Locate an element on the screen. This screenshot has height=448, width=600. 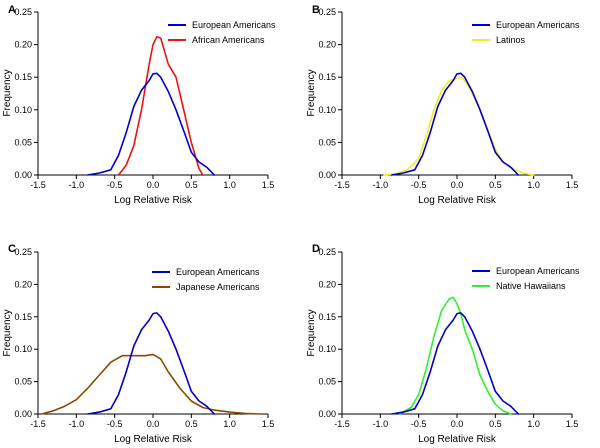
series-line-native-hawaiians is located at coordinates (455, 355).